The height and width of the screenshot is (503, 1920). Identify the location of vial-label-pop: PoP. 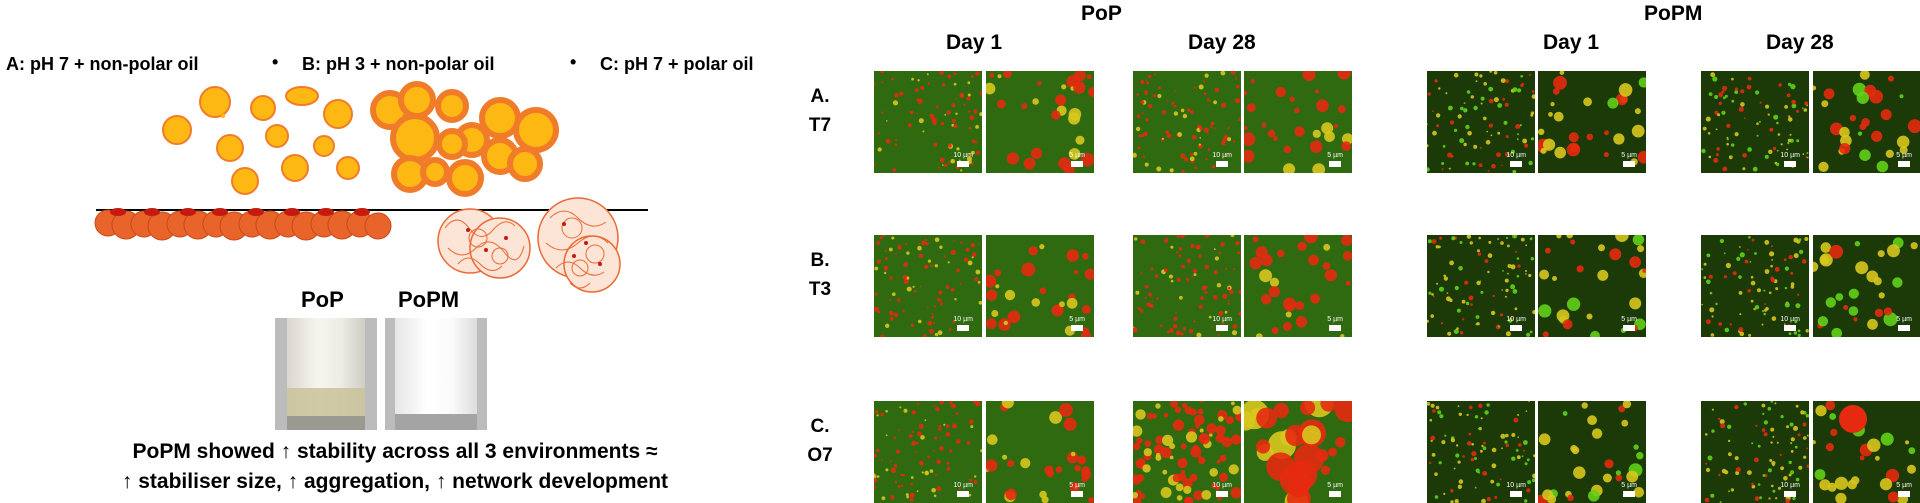
(322, 300).